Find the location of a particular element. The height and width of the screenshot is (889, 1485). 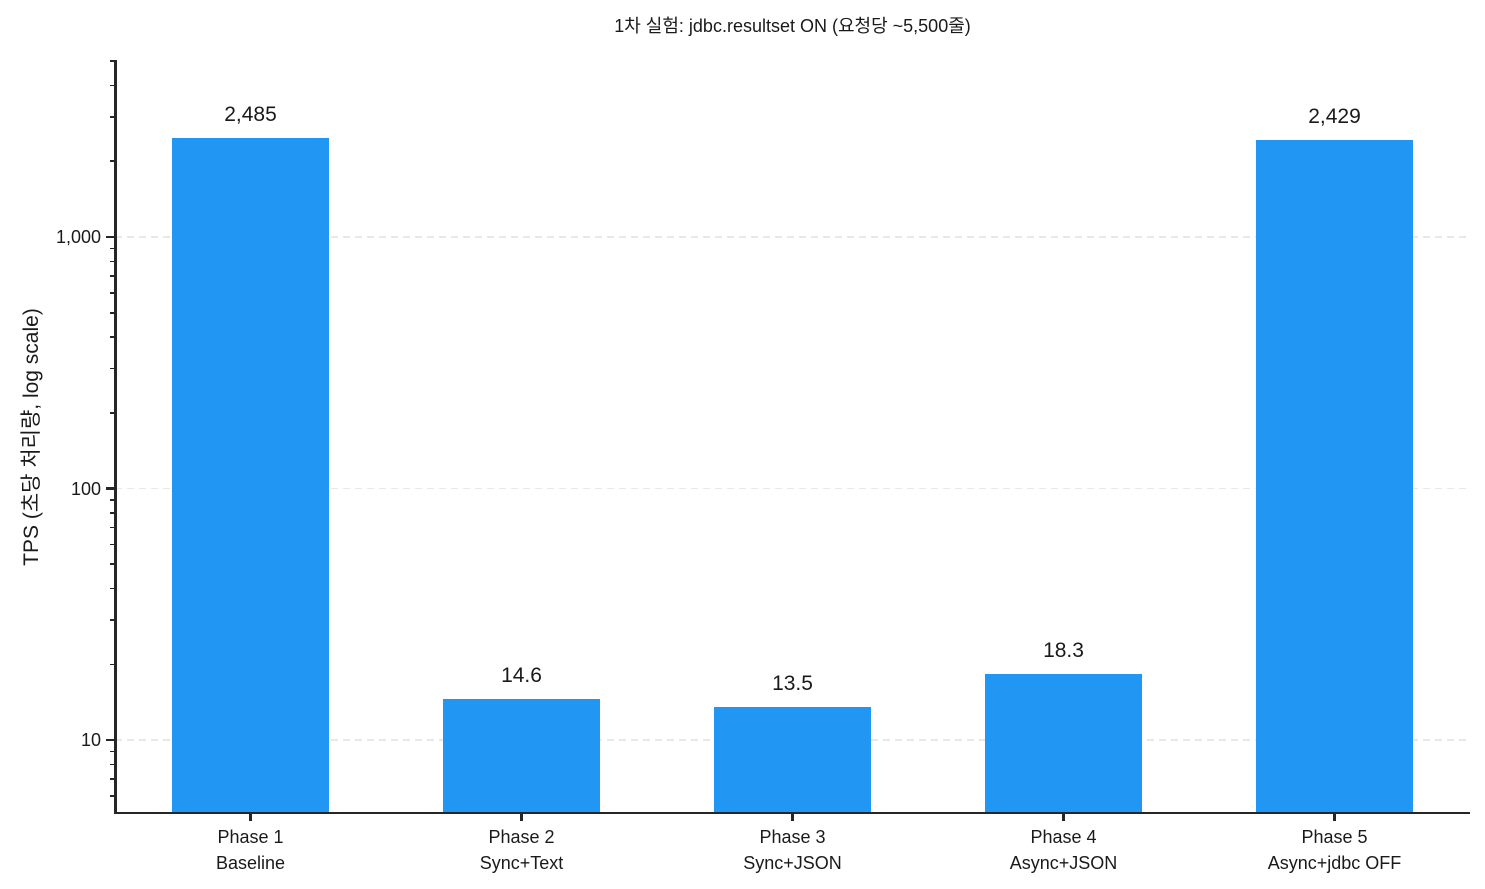

x-tick-label-line: Sync+Text is located at coordinates (521, 863).